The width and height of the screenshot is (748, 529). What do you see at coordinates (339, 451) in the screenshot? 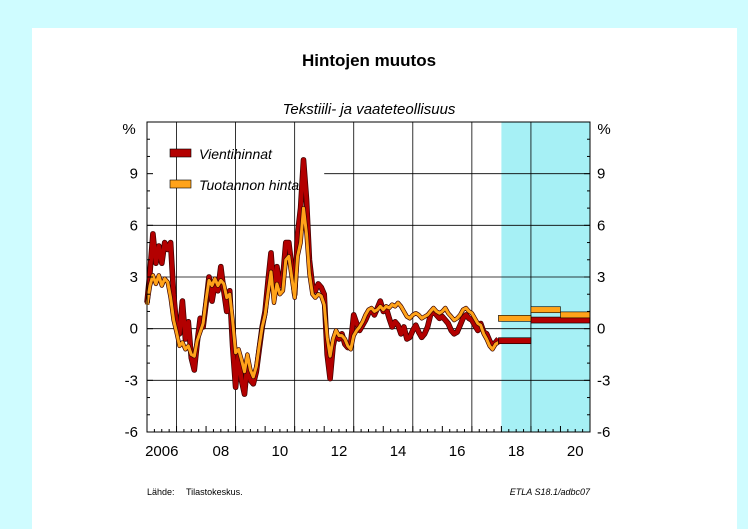
I see `x-tick-label: 12` at bounding box center [339, 451].